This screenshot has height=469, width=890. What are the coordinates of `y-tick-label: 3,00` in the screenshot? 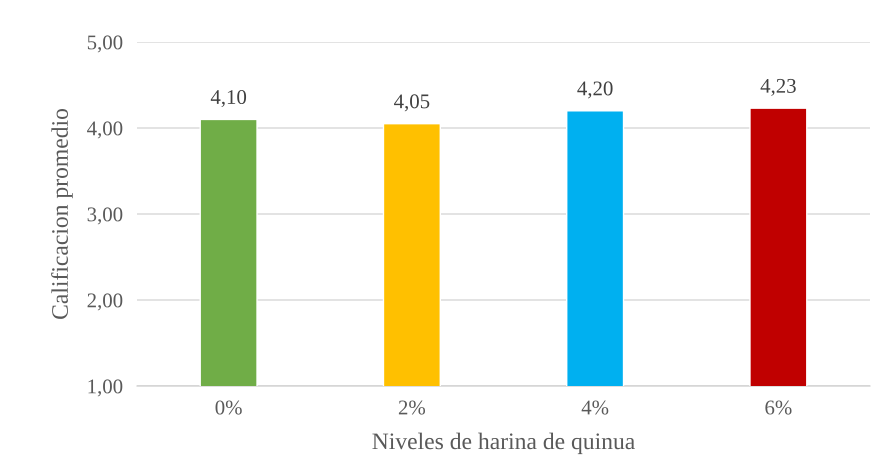 It's located at (105, 215).